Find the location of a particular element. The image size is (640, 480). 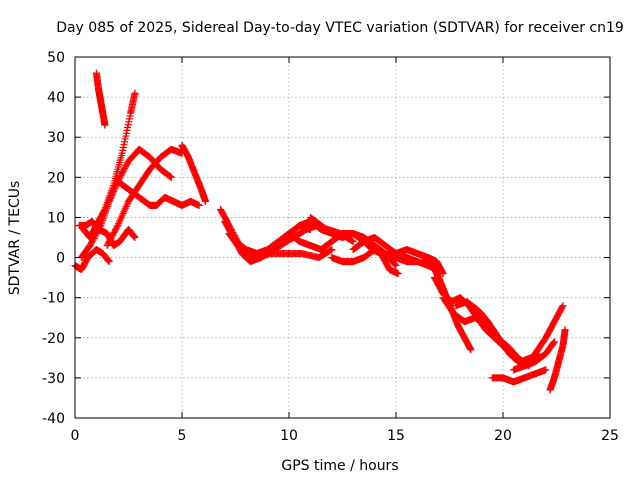

x-tick-label: 15 is located at coordinates (396, 436).